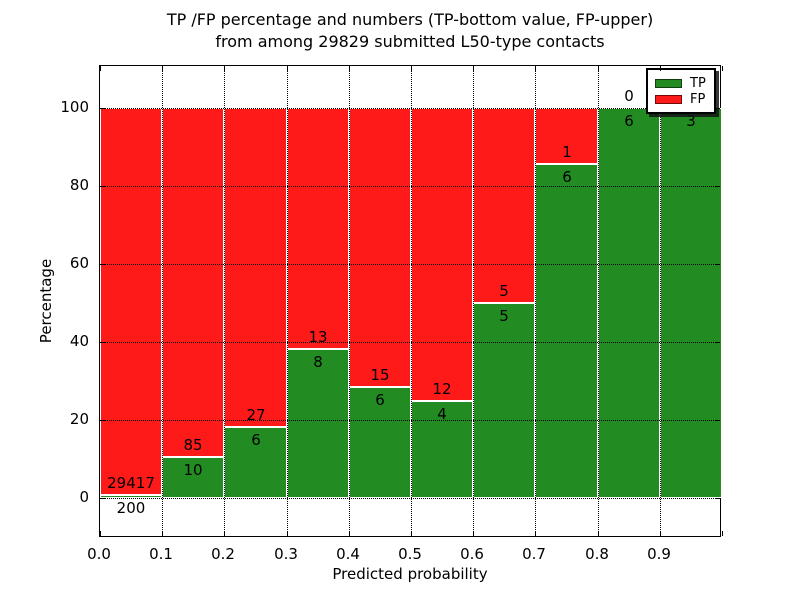 This screenshot has width=800, height=600. I want to click on fp-count-label: 0, so click(629, 96).